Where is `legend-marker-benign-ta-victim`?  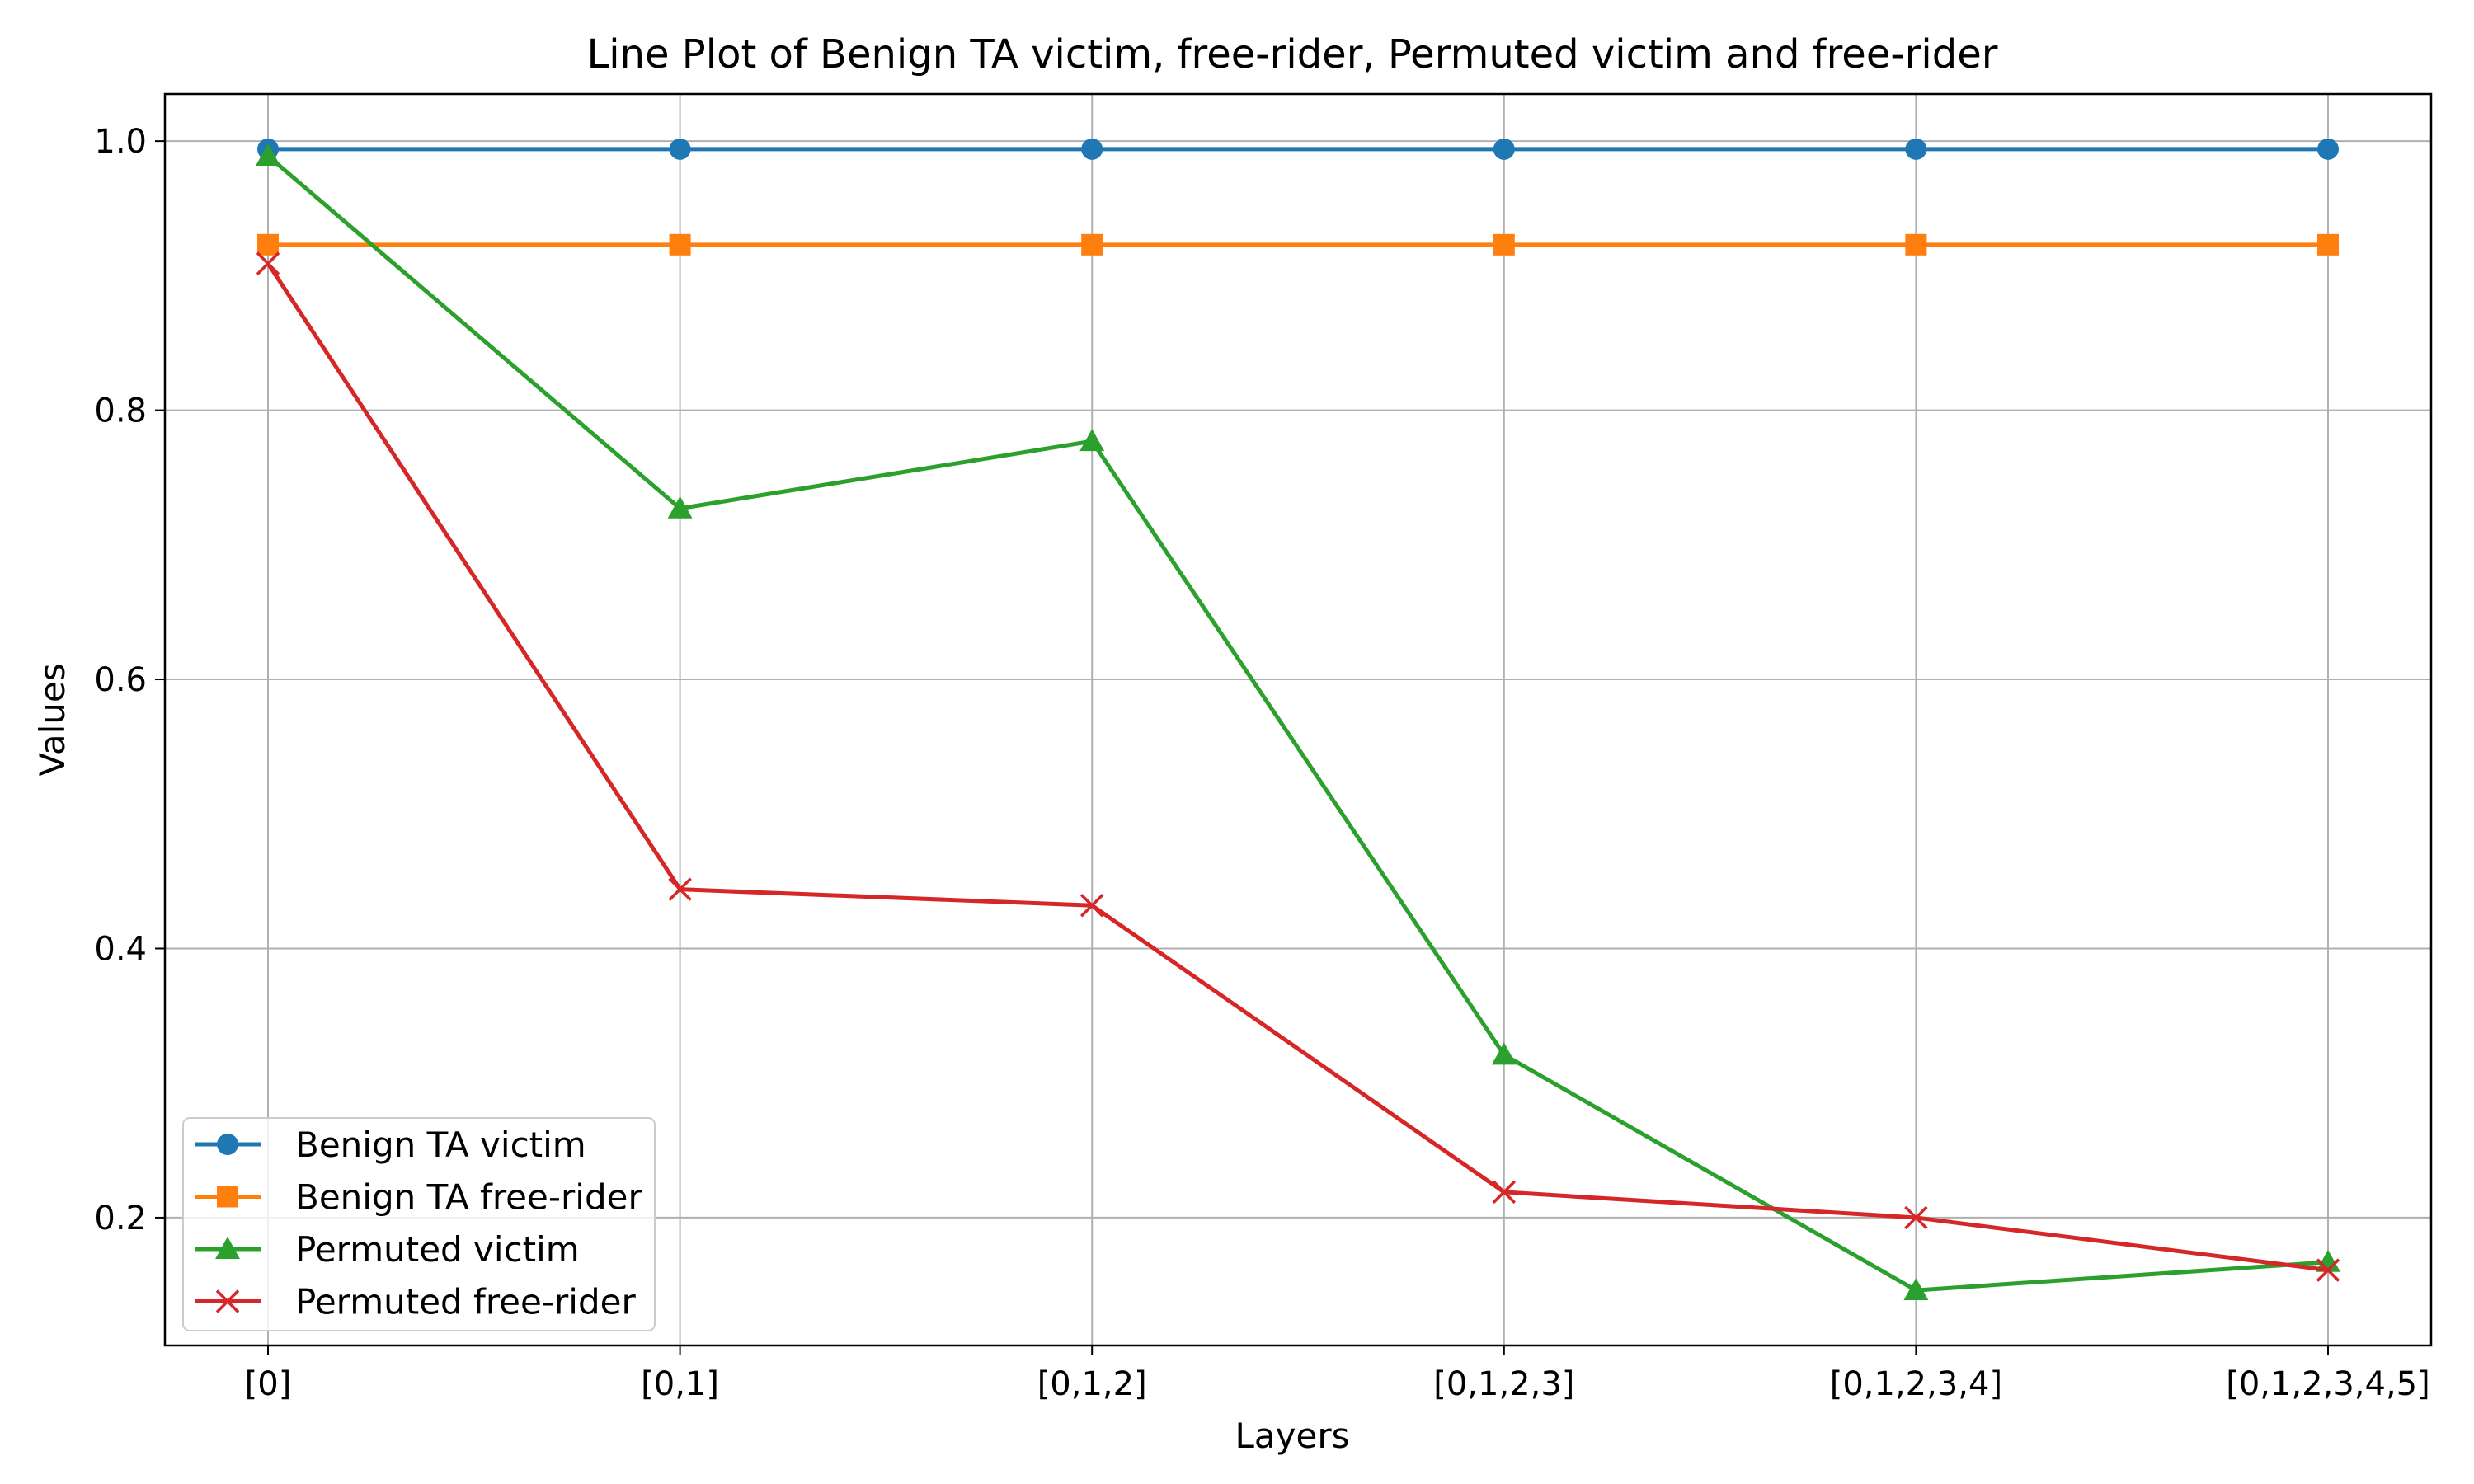
legend-marker-benign-ta-victim is located at coordinates (227, 1144).